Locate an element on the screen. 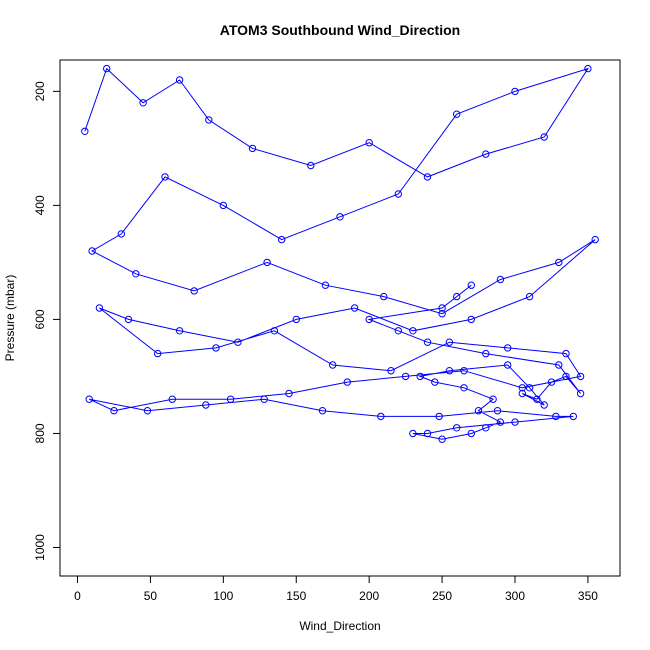 This screenshot has height=650, width=650. y-tick-label: 400 is located at coordinates (40, 205).